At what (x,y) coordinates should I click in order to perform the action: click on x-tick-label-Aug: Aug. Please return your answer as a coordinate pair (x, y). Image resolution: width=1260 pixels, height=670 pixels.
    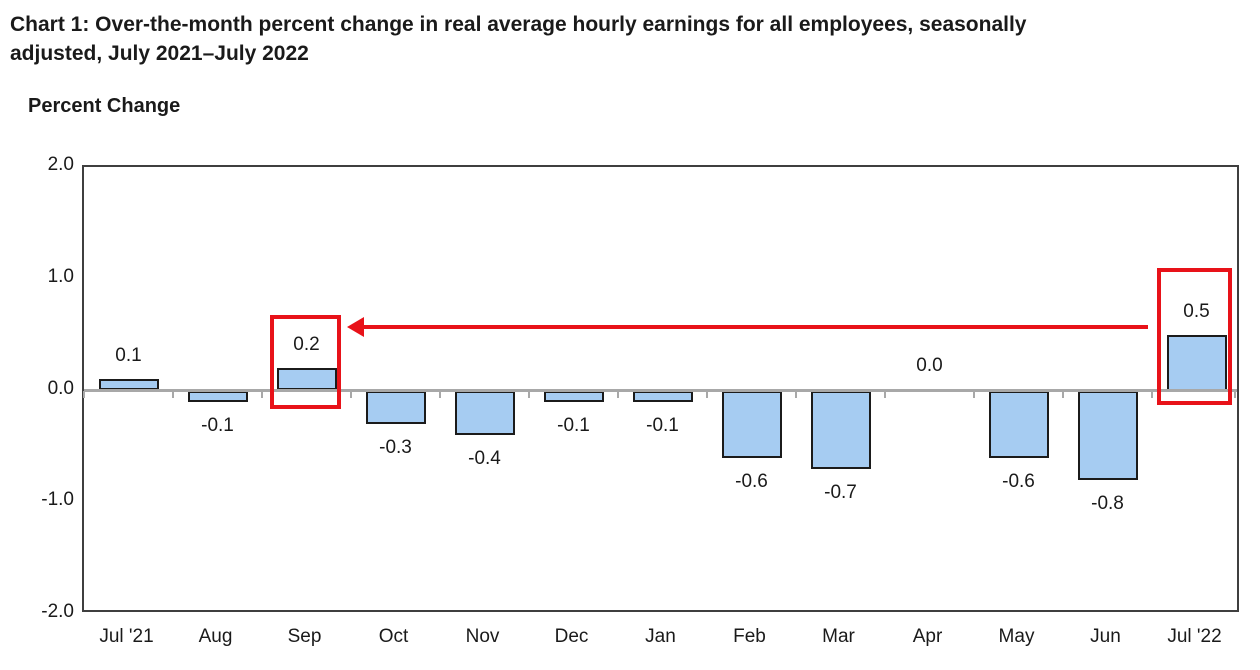
    Looking at the image, I should click on (215, 636).